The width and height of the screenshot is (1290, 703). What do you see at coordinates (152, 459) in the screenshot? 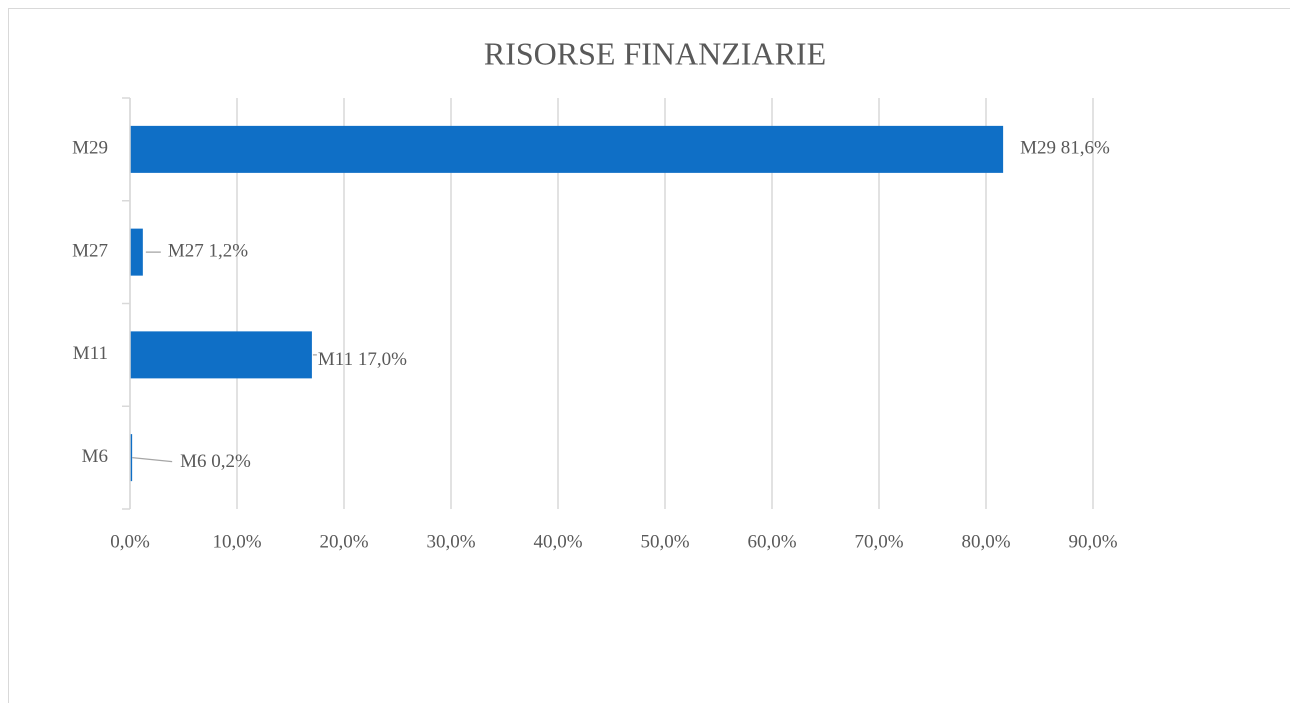
I see `leader-line` at bounding box center [152, 459].